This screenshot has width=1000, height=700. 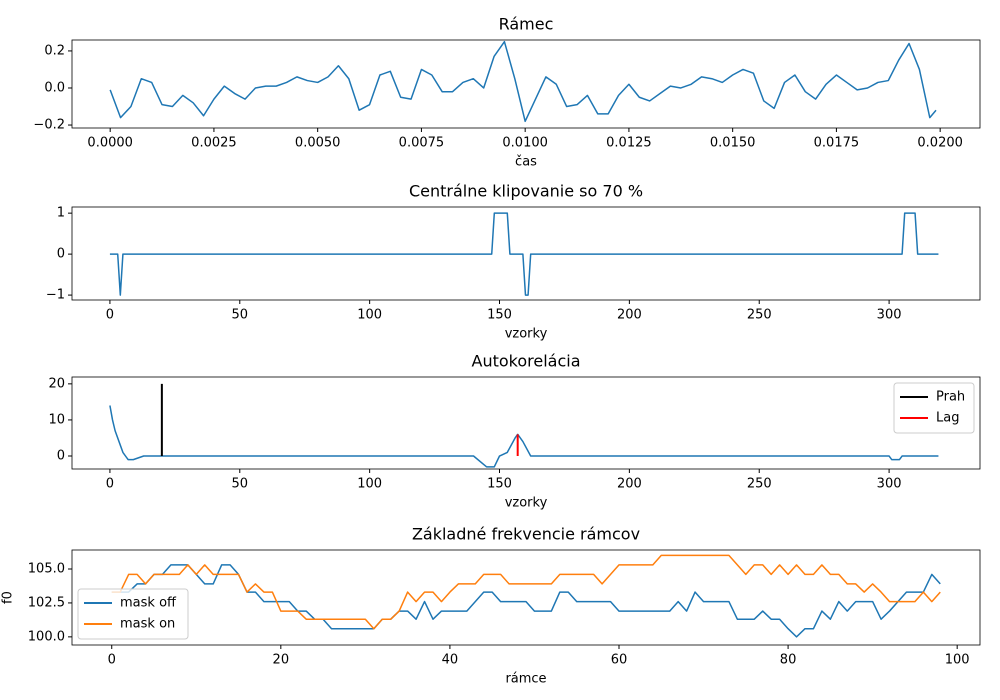 I want to click on y-tick-label: 20, so click(x=56, y=383).